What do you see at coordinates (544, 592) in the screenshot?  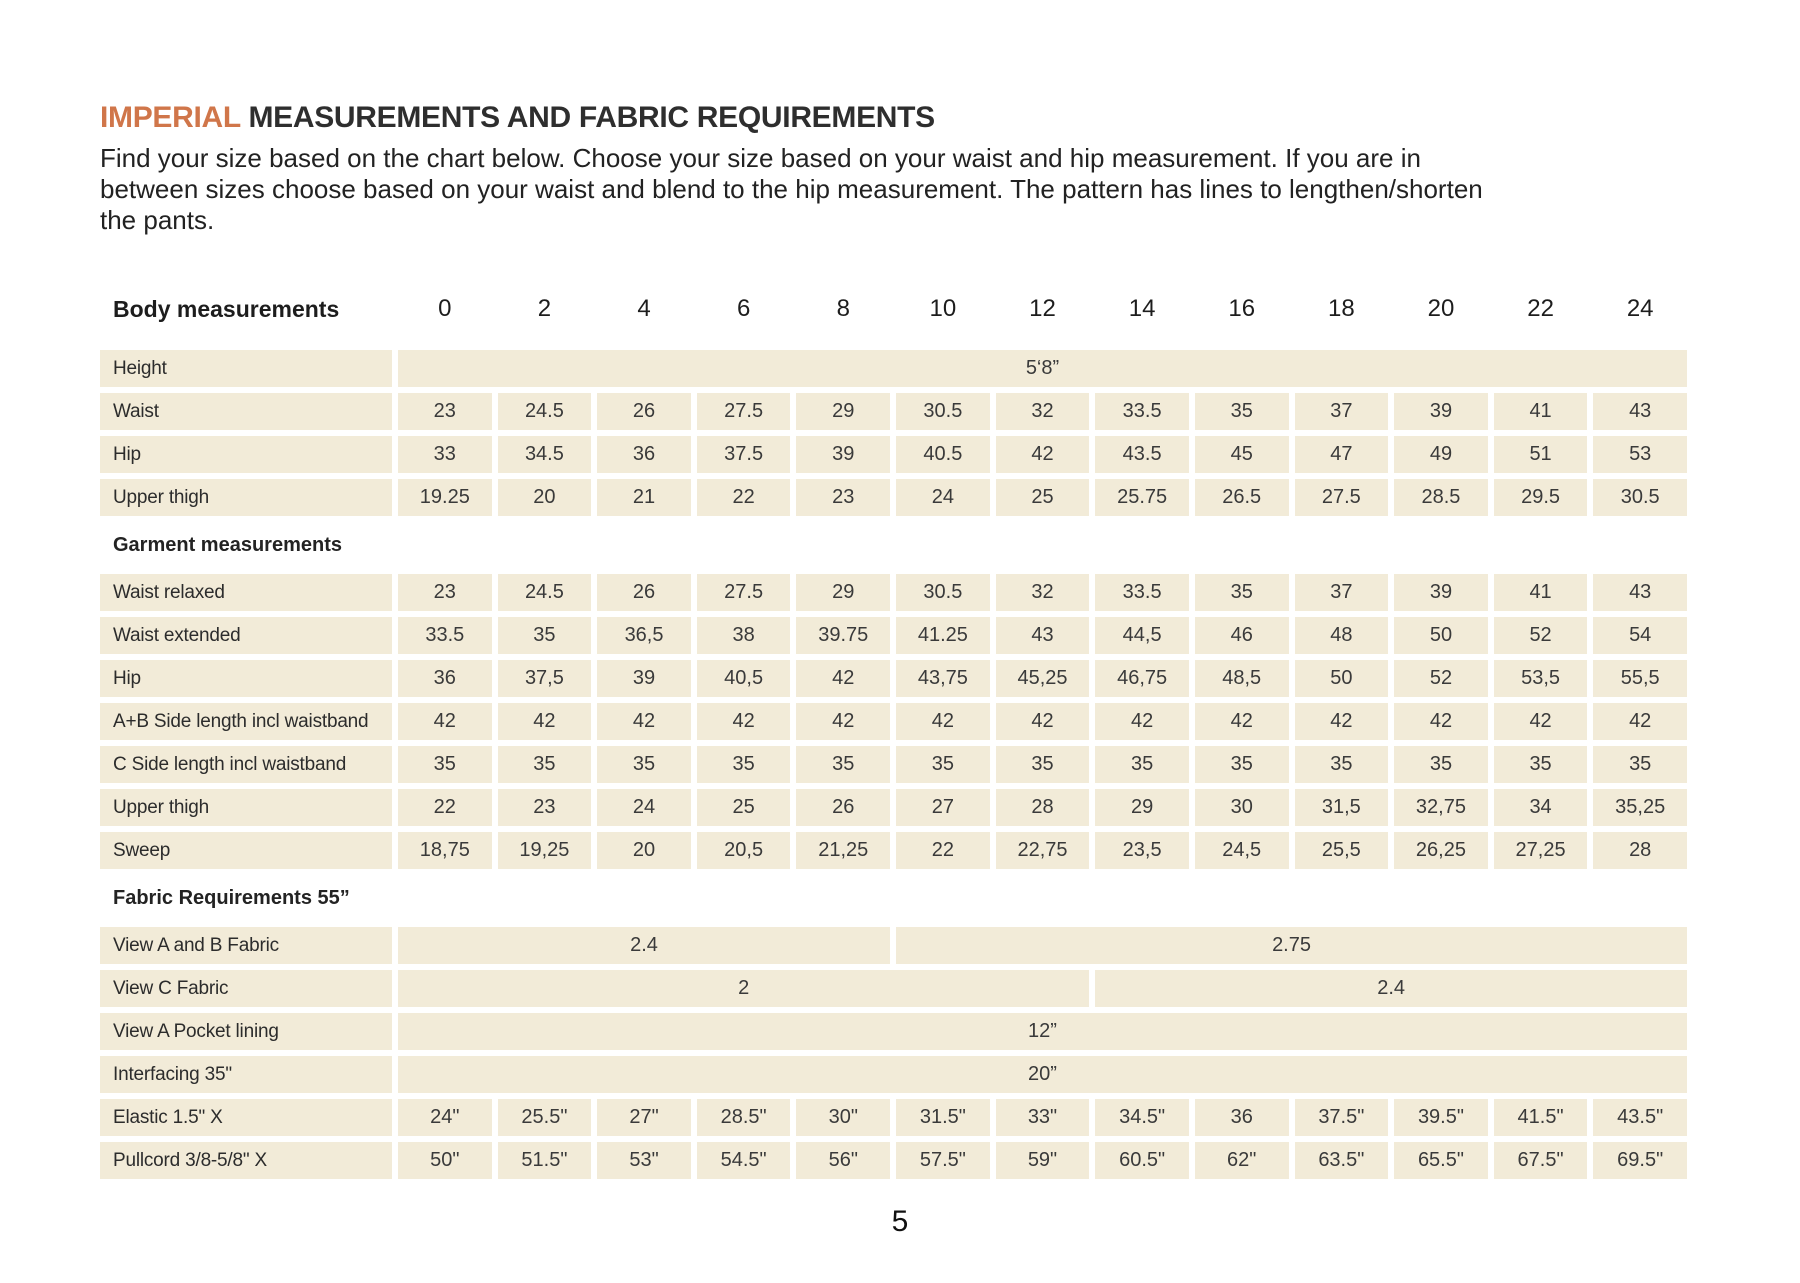 I see `value-cell: 24.5` at bounding box center [544, 592].